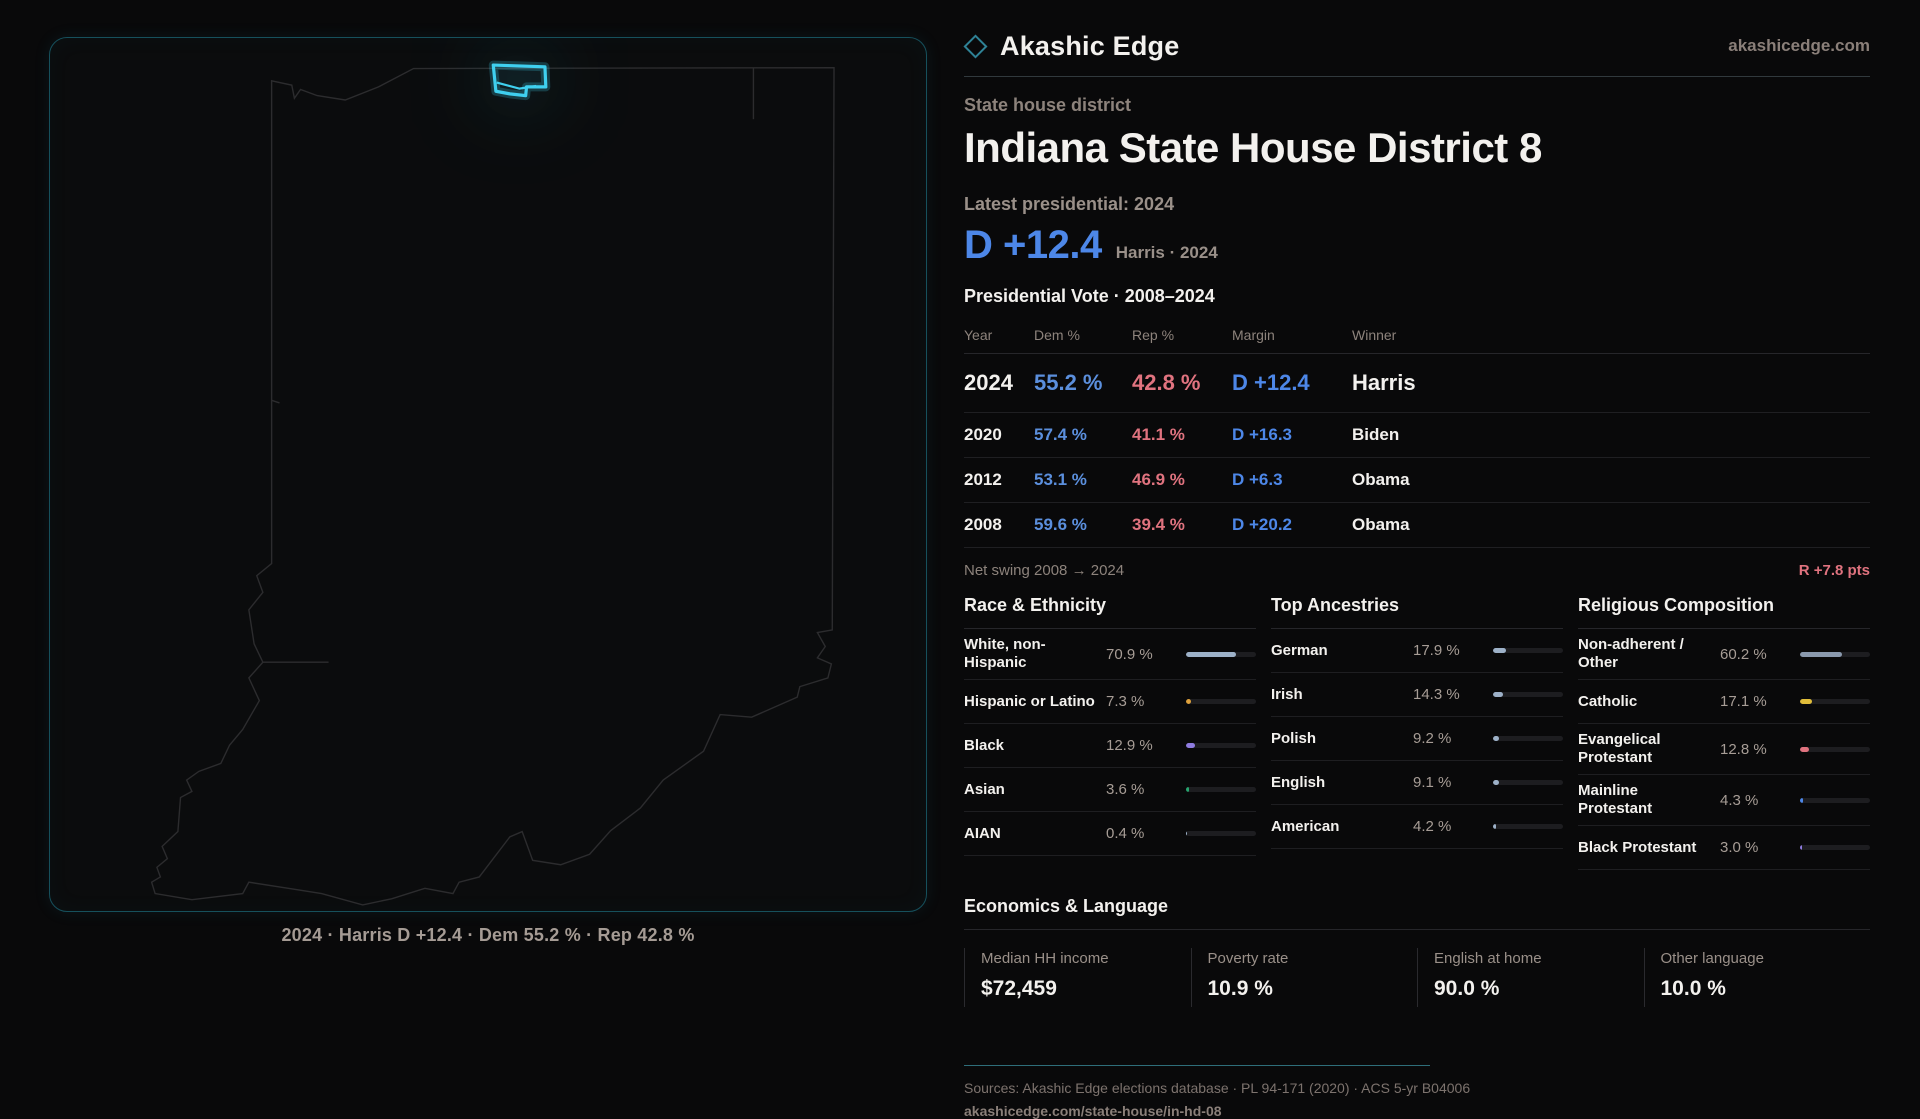  I want to click on demo-label: German, so click(1342, 651).